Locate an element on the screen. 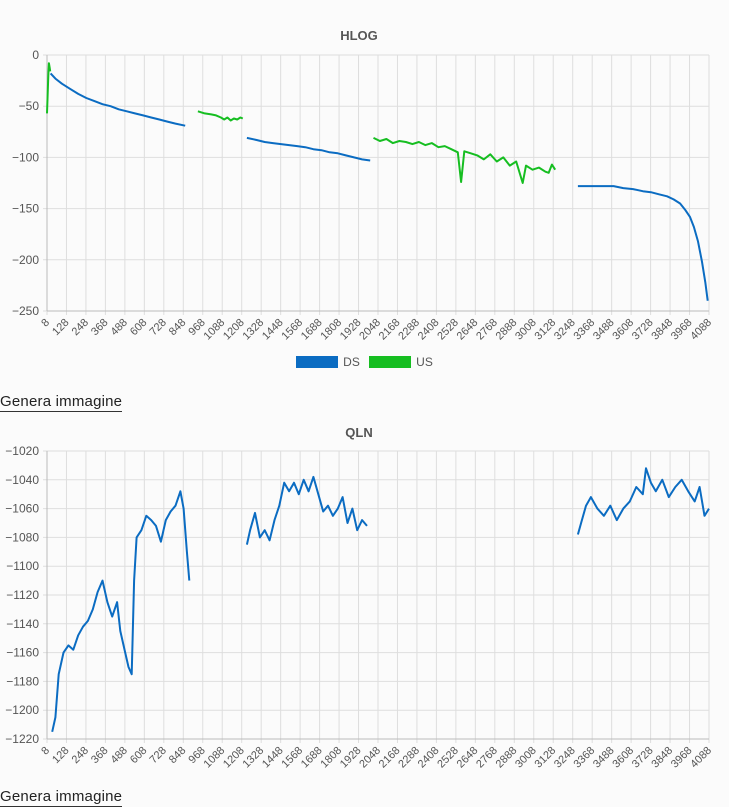 The height and width of the screenshot is (807, 729). hlog-x-tick-label: 2288 is located at coordinates (409, 330).